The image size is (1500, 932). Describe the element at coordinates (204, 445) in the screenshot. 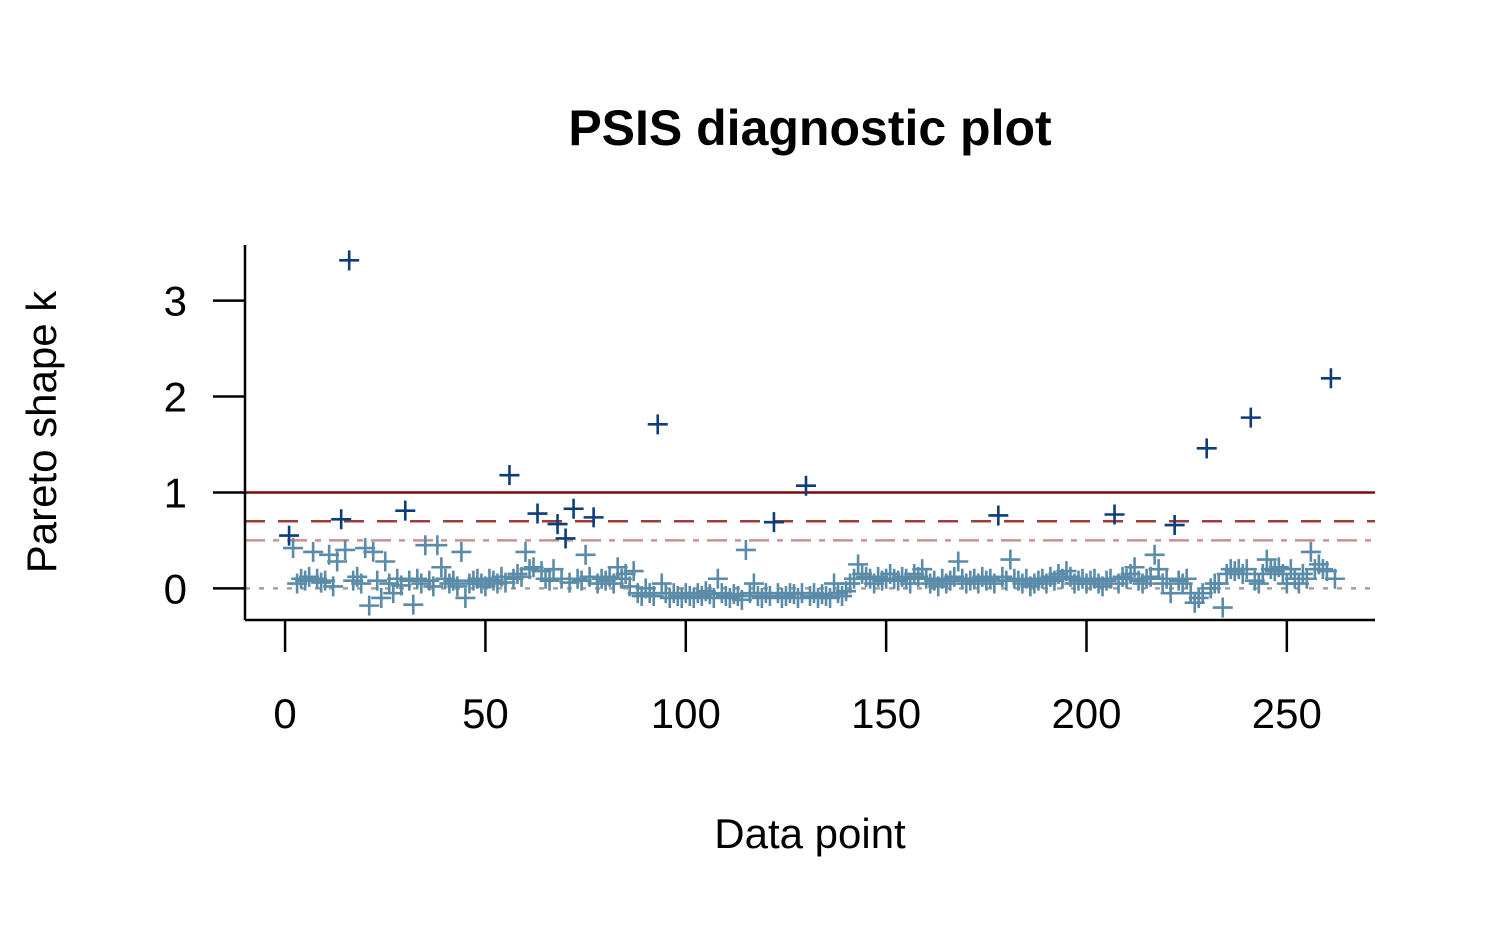

I see `y-ticks: 0 1 2 3` at that location.